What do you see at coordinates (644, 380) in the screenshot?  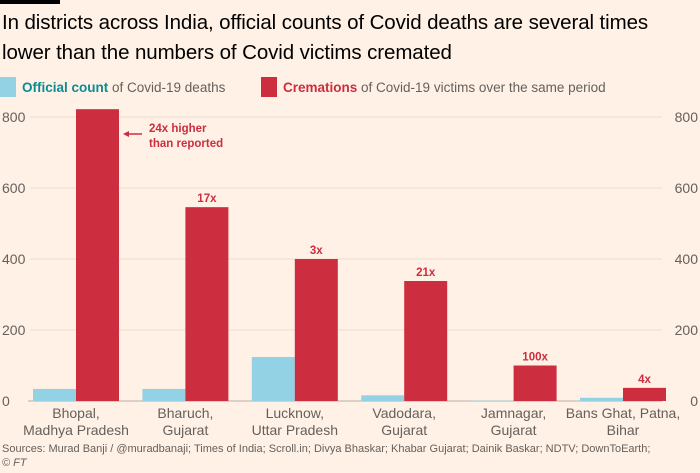 I see `multiplier-label: 4x` at bounding box center [644, 380].